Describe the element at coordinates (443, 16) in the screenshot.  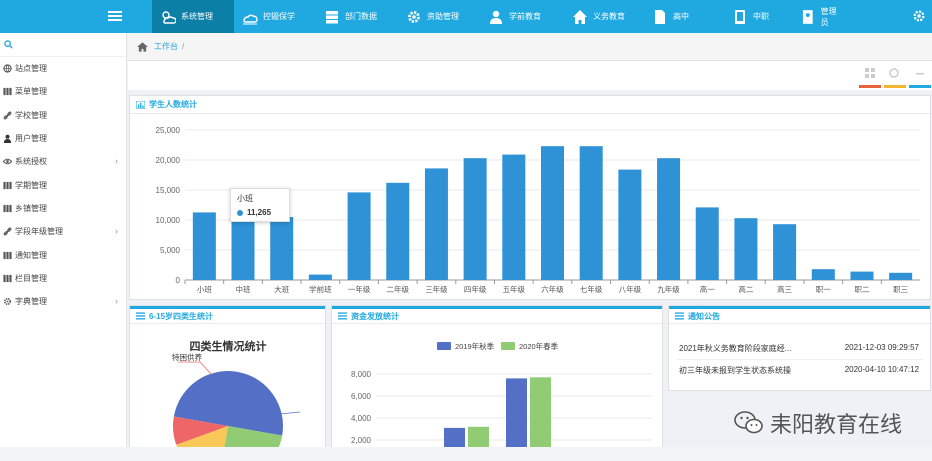
I see `nav-item-label: 资助管理` at that location.